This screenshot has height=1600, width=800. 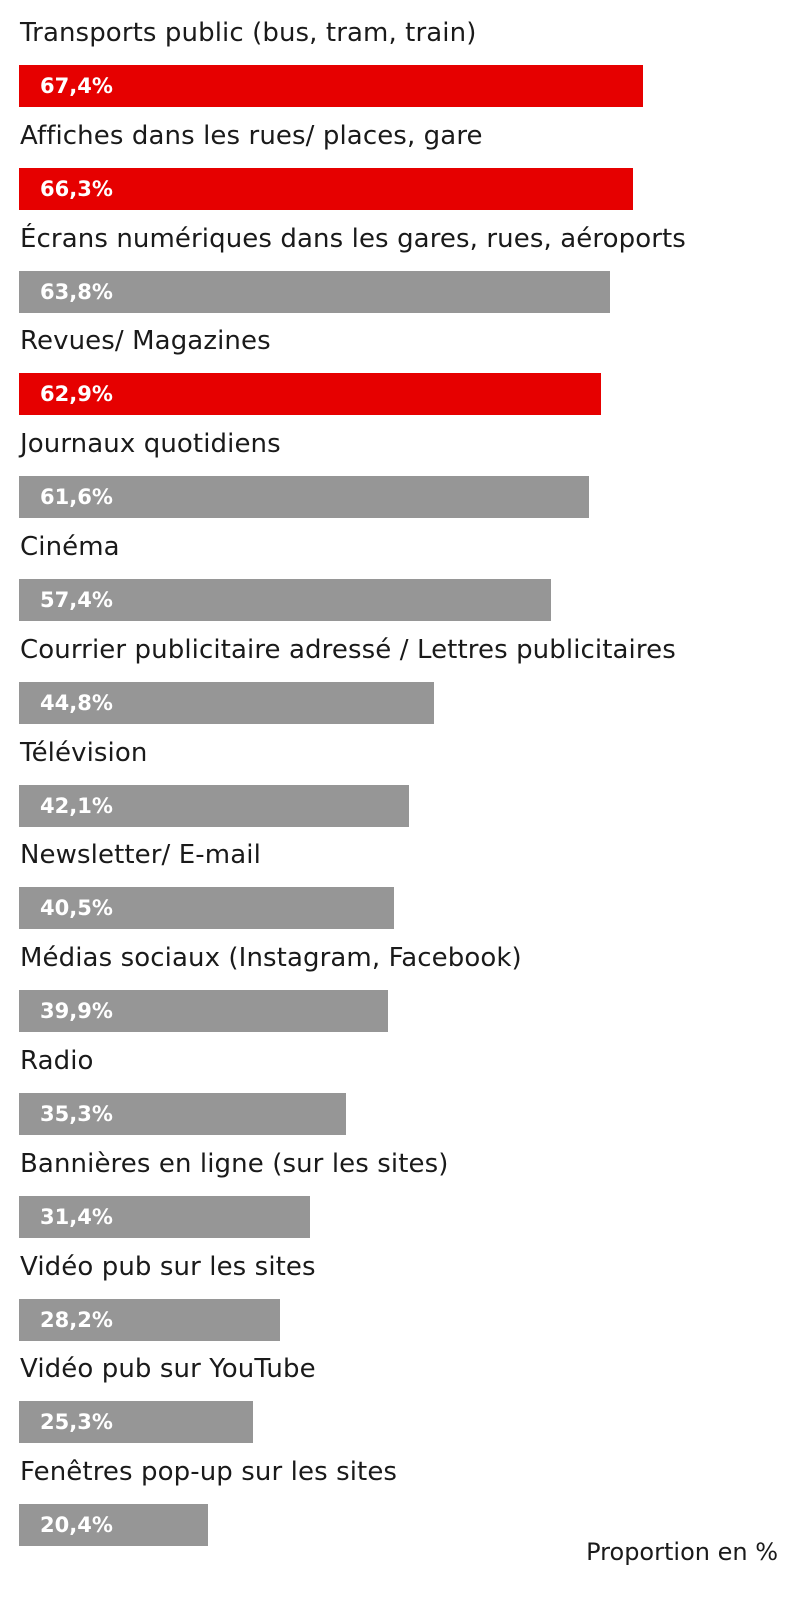 I want to click on category-label: Bannières en ligne (sur les sites), so click(x=234, y=1163).